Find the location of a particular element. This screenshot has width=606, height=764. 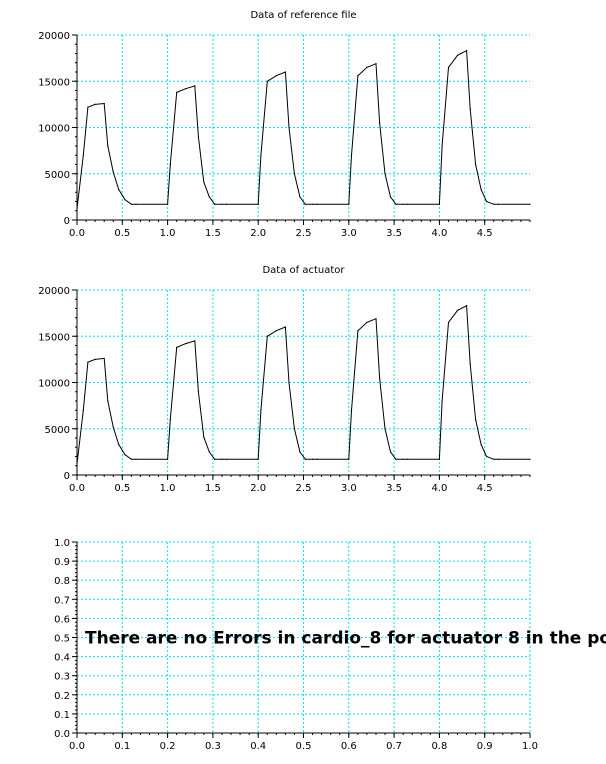

x-tick-label: 4.0 is located at coordinates (439, 233).